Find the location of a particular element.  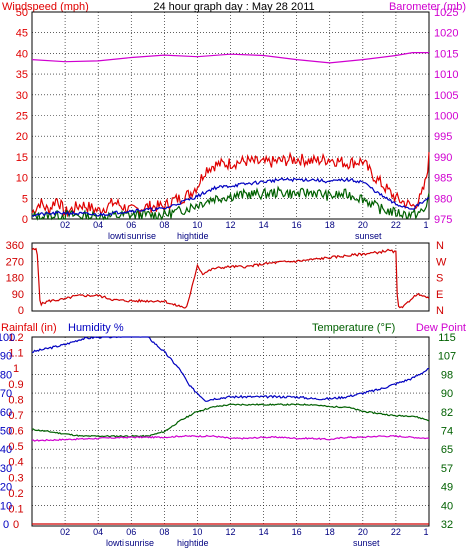

barometer-tick-label: 990 is located at coordinates (443, 158).